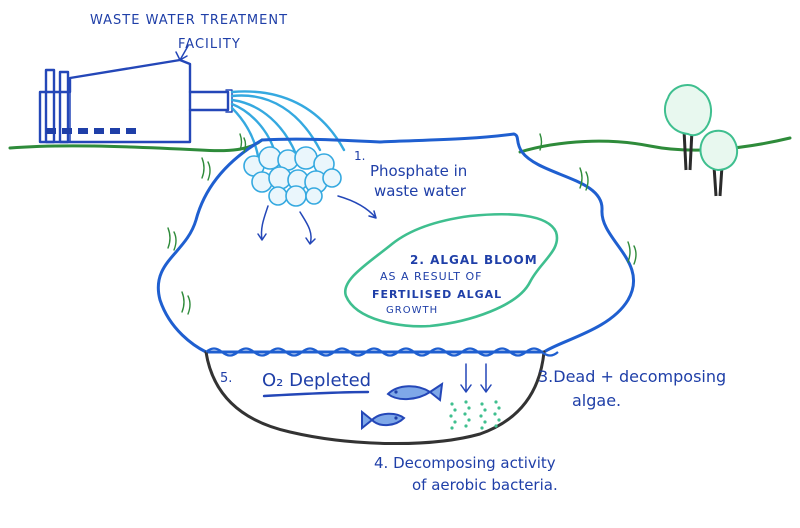 Image resolution: width=800 pixels, height=528 pixels. I want to click on facility-arrow-icon, so click(182, 53).